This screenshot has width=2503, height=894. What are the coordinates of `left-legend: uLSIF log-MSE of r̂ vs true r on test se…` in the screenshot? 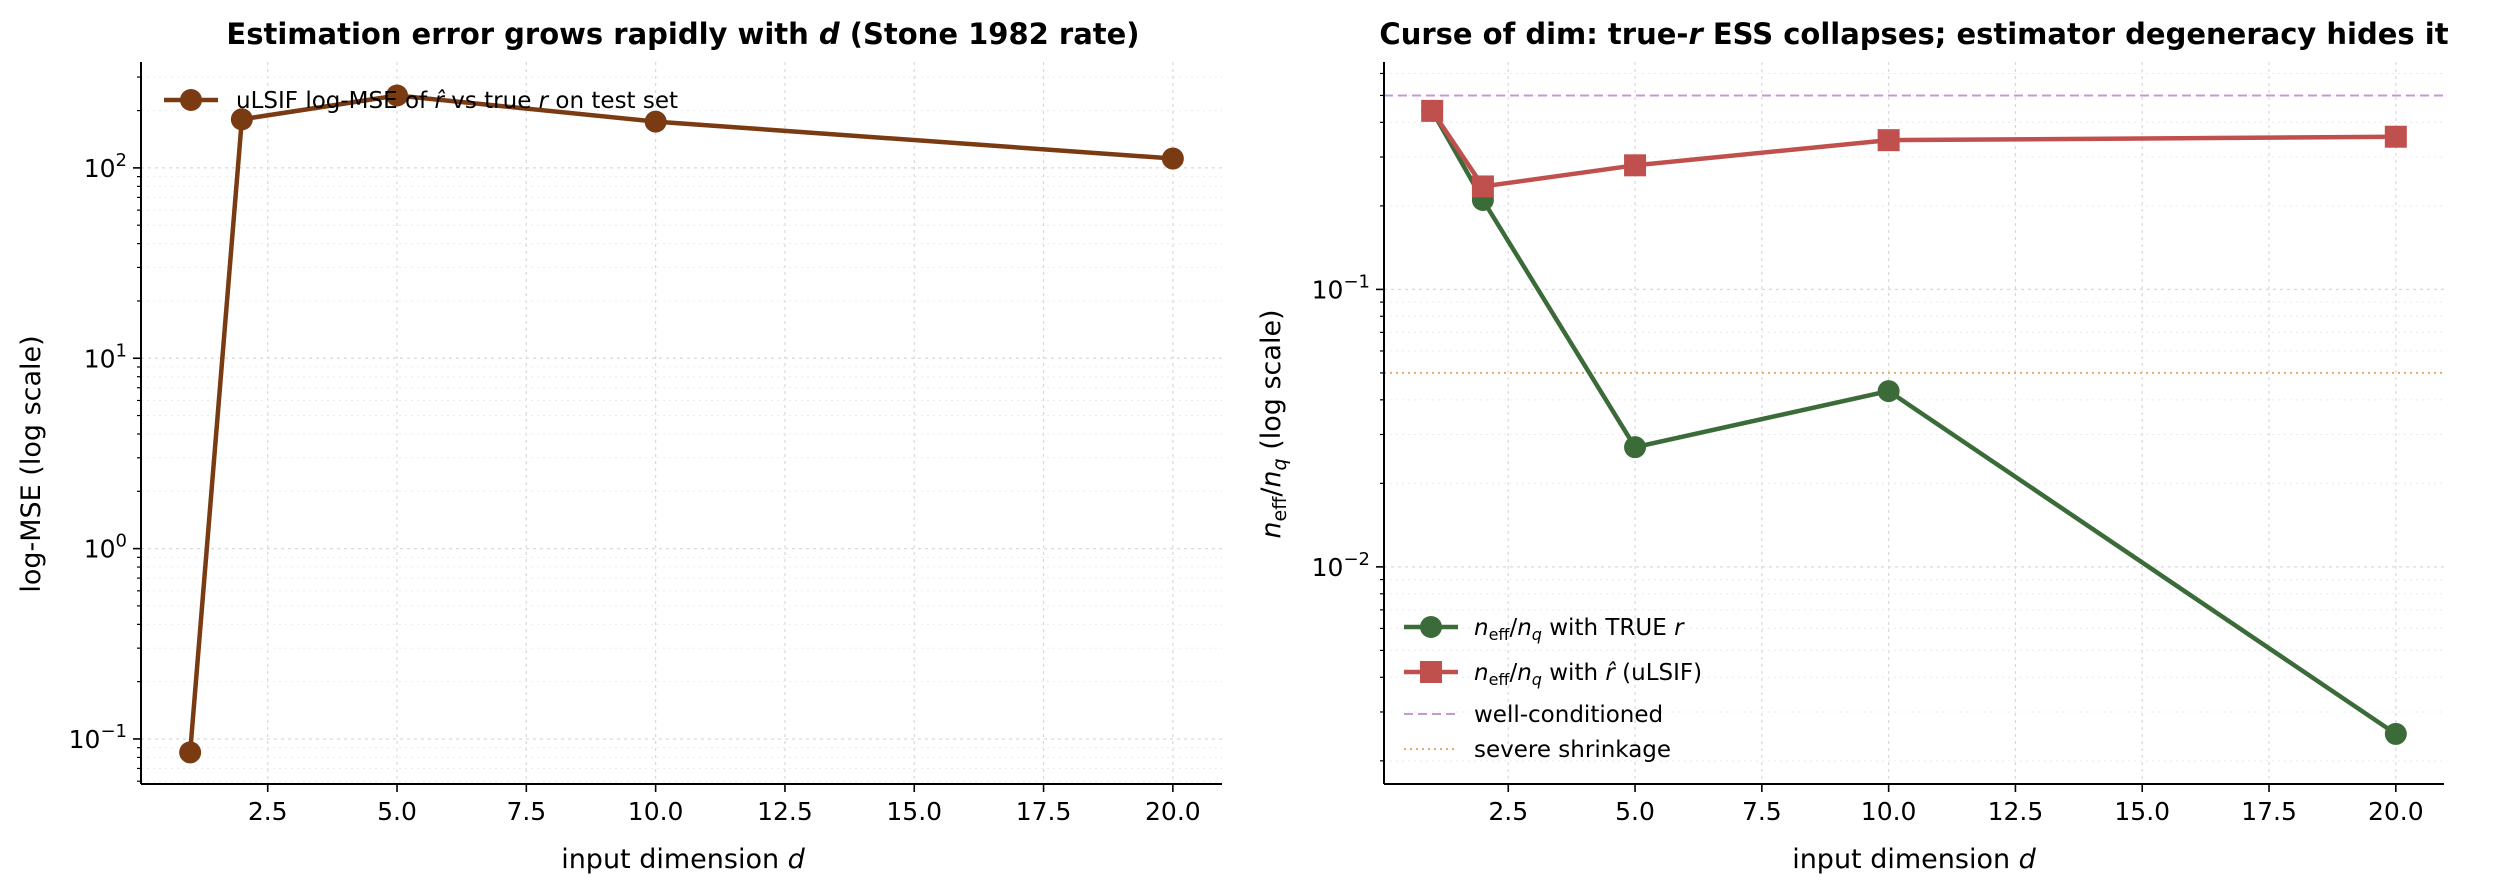 It's located at (421, 101).